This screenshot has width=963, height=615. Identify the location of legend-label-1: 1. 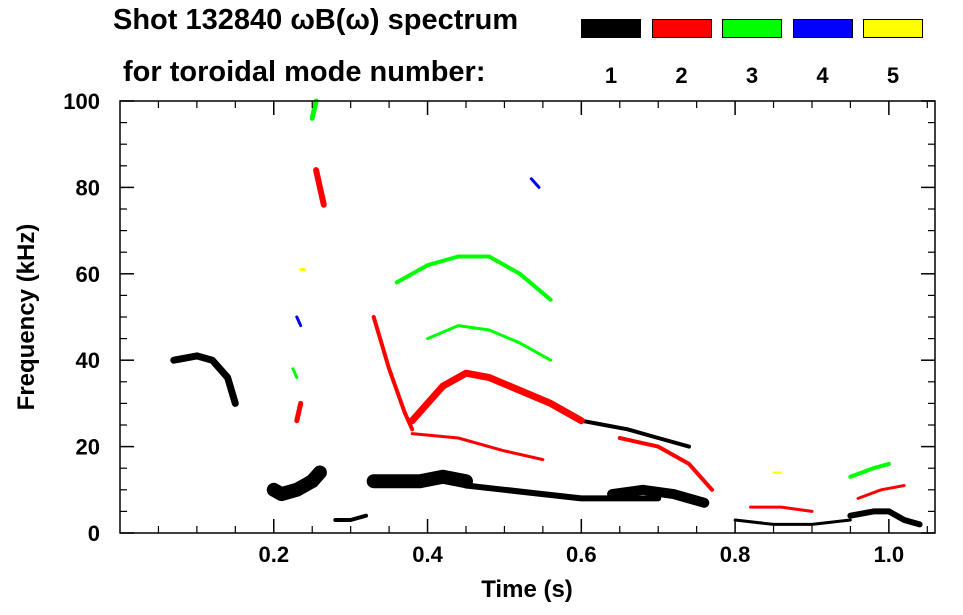
(611, 75).